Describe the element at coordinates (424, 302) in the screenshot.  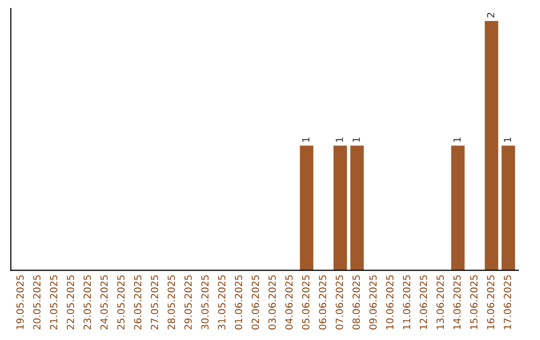
I see `x-tick-label: 12.06.2025` at that location.